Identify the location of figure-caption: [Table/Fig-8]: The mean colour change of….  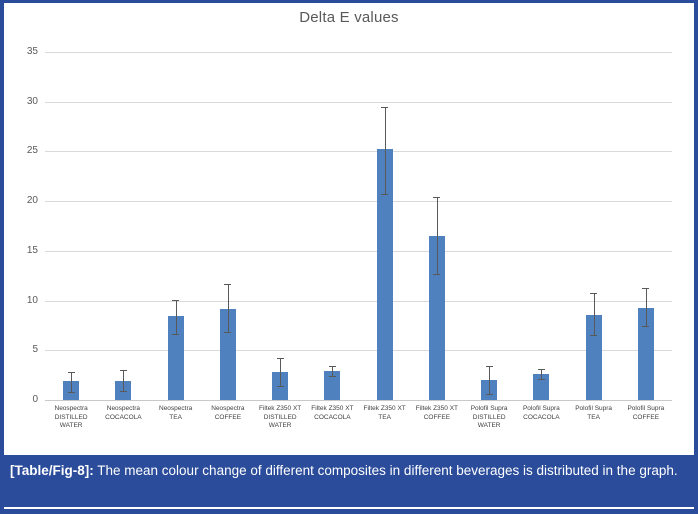
(349, 481).